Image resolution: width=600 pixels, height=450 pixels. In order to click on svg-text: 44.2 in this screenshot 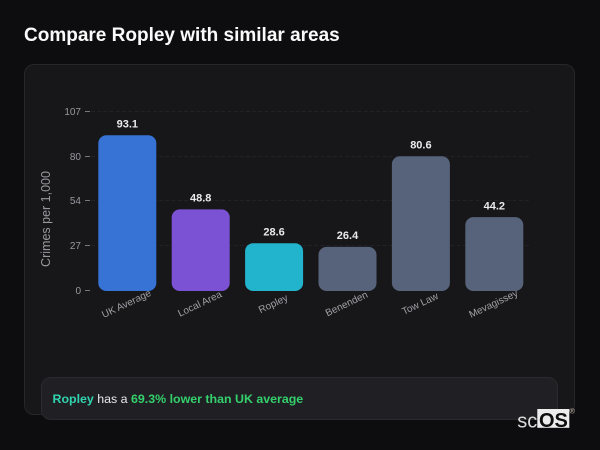, I will do `click(494, 206)`.